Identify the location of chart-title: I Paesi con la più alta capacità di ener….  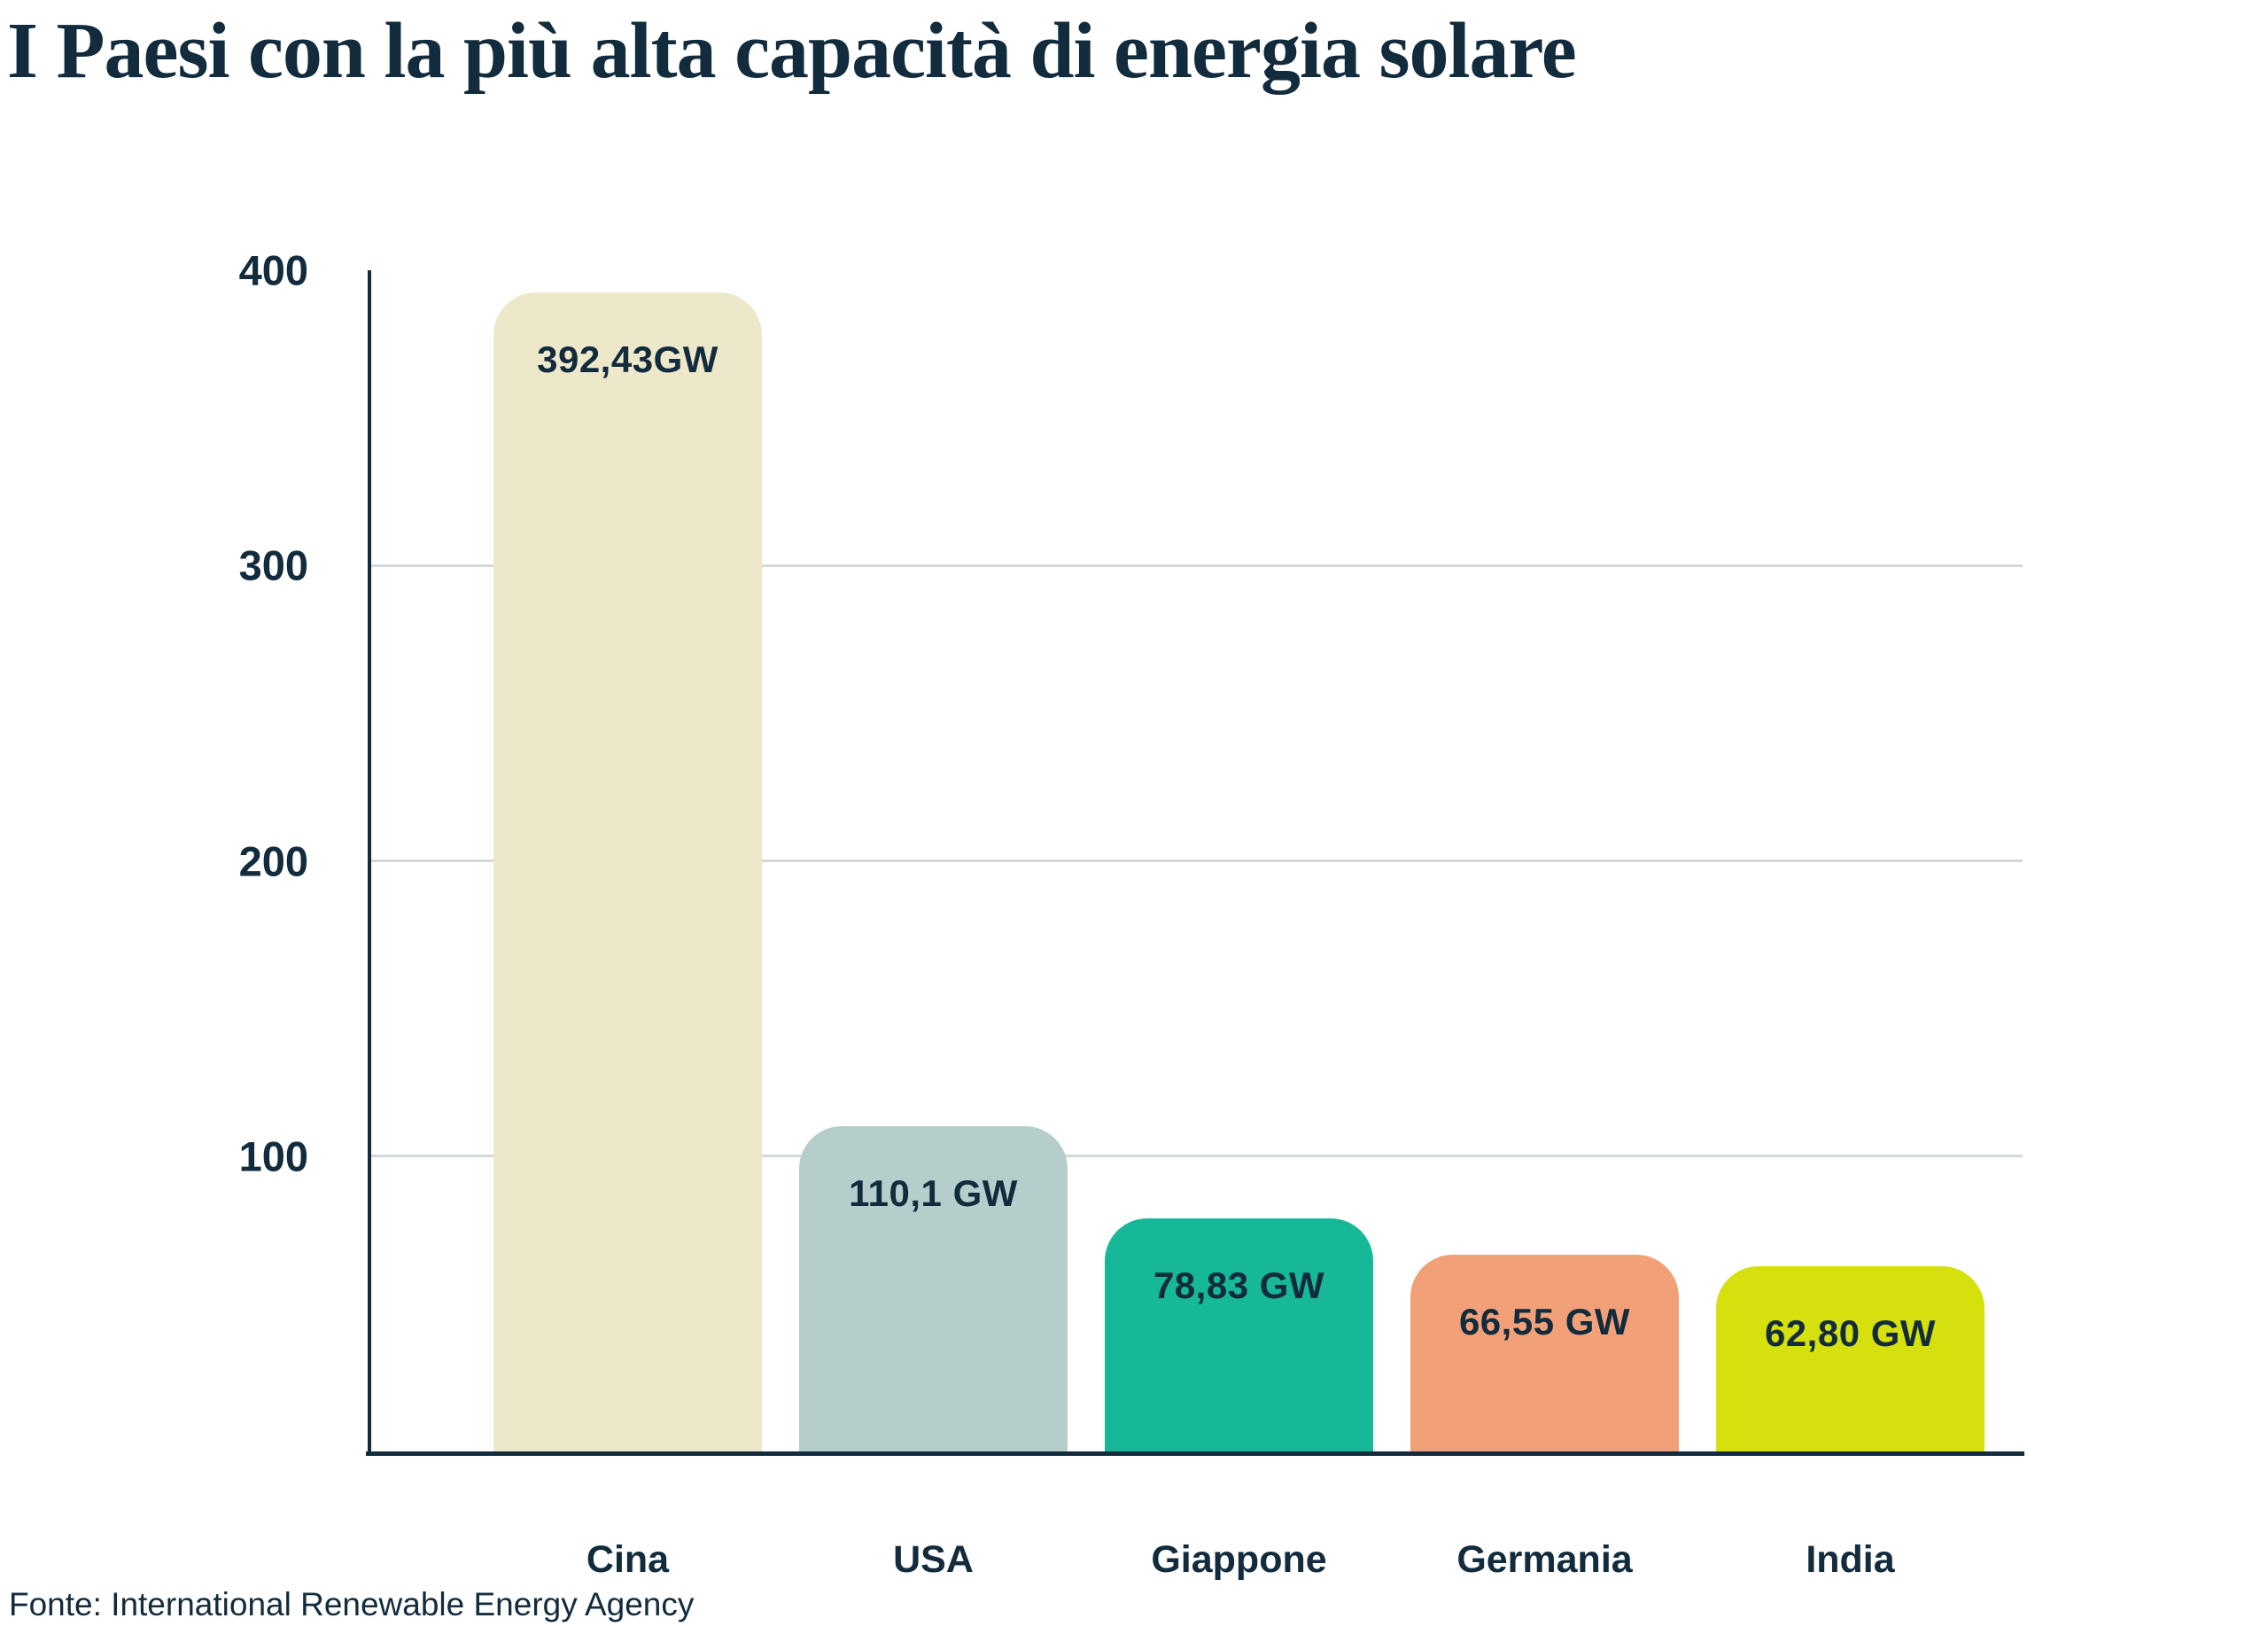
(792, 51).